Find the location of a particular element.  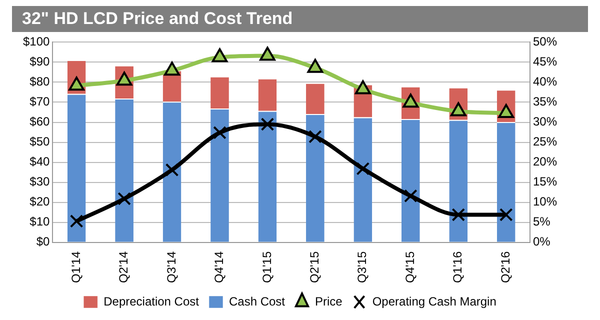

y2-tick-label: 5% is located at coordinates (541, 221).